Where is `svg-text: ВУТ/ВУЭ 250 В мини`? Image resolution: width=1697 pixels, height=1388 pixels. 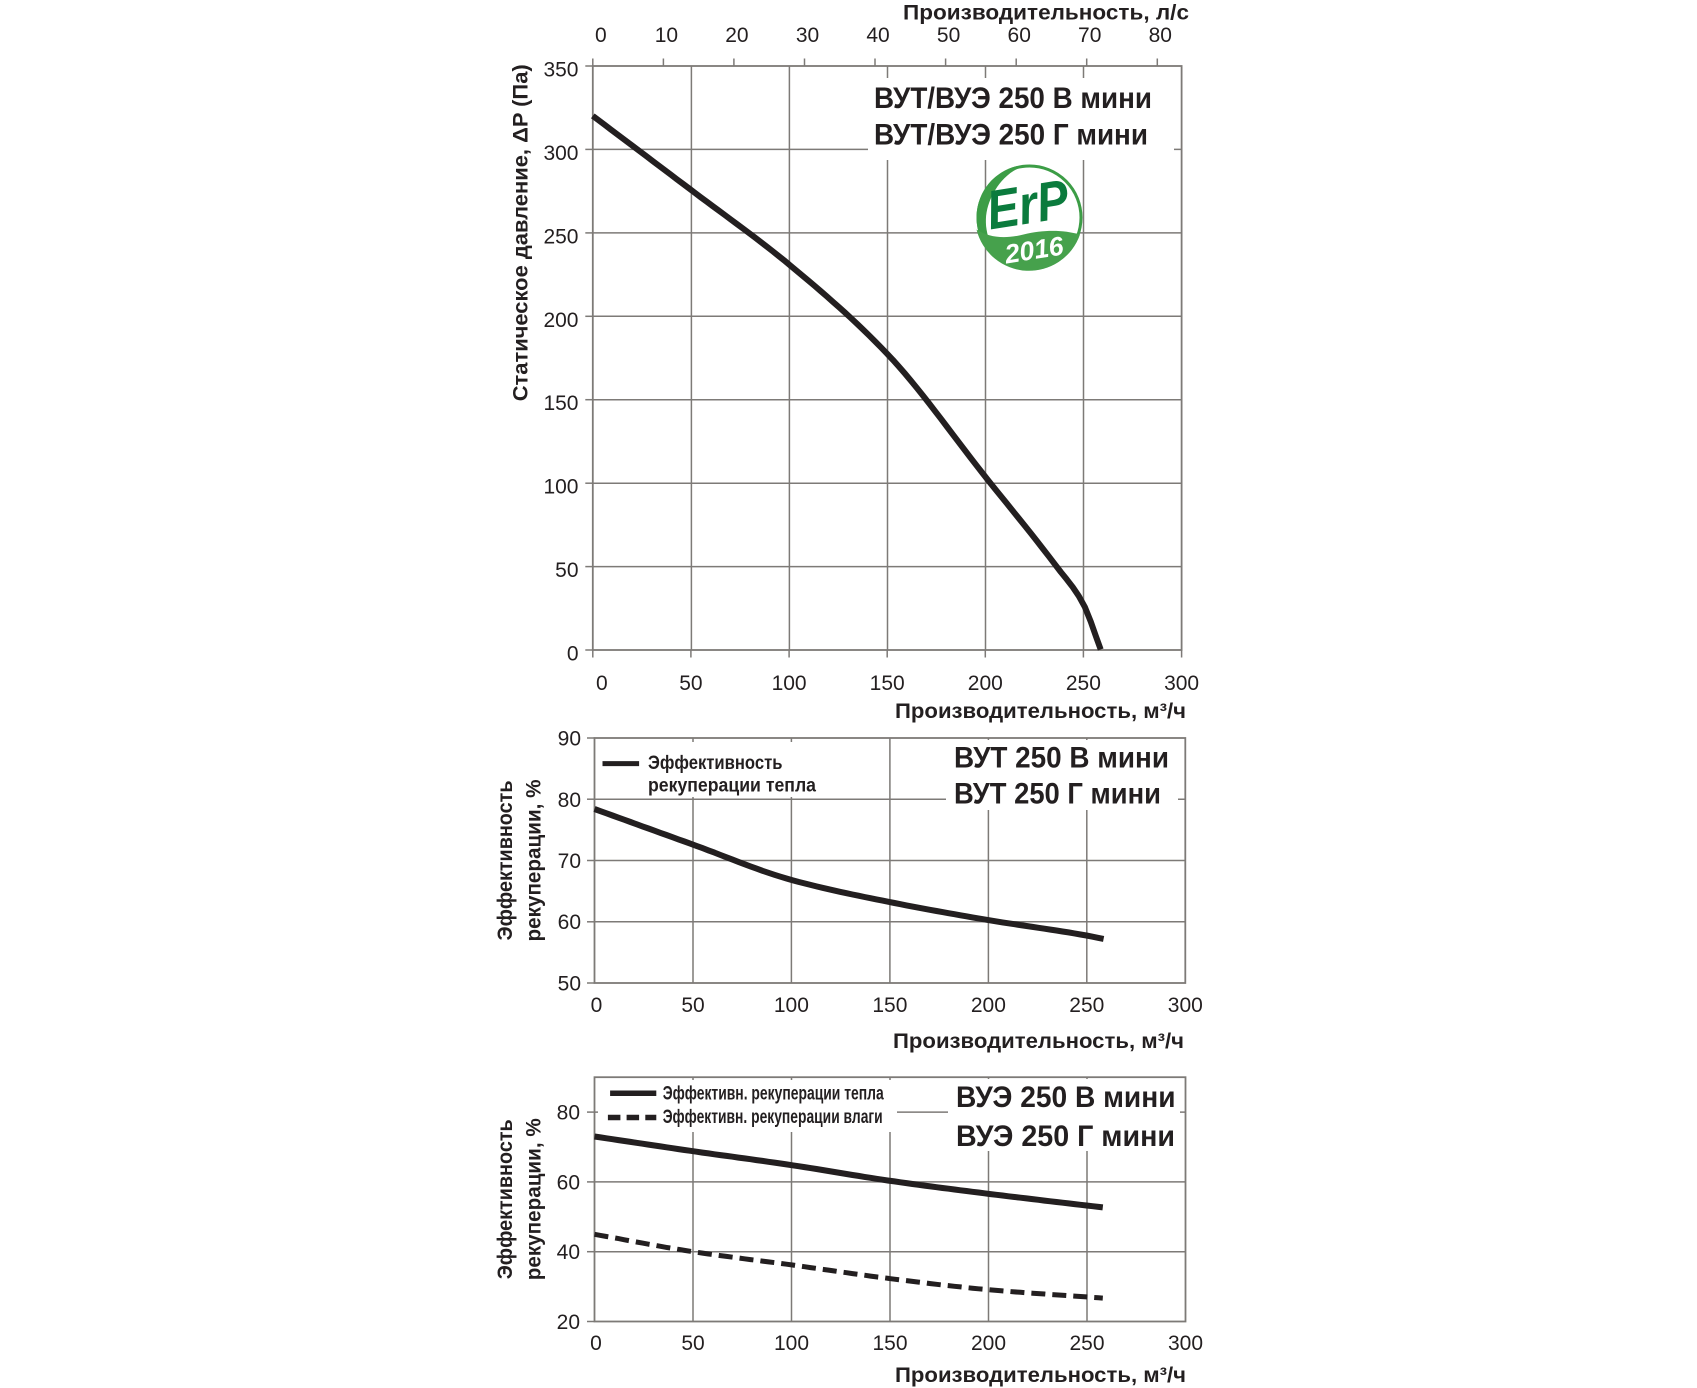
svg-text: ВУТ/ВУЭ 250 В мини is located at coordinates (1013, 98).